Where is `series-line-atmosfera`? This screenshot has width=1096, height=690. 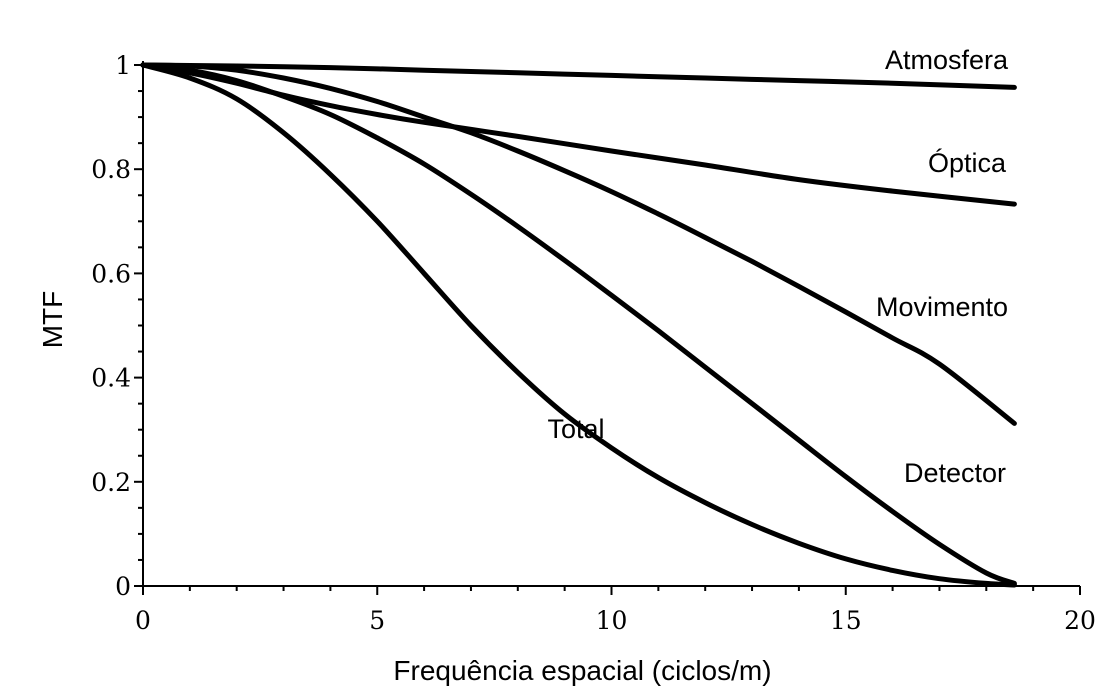 series-line-atmosfera is located at coordinates (578, 76).